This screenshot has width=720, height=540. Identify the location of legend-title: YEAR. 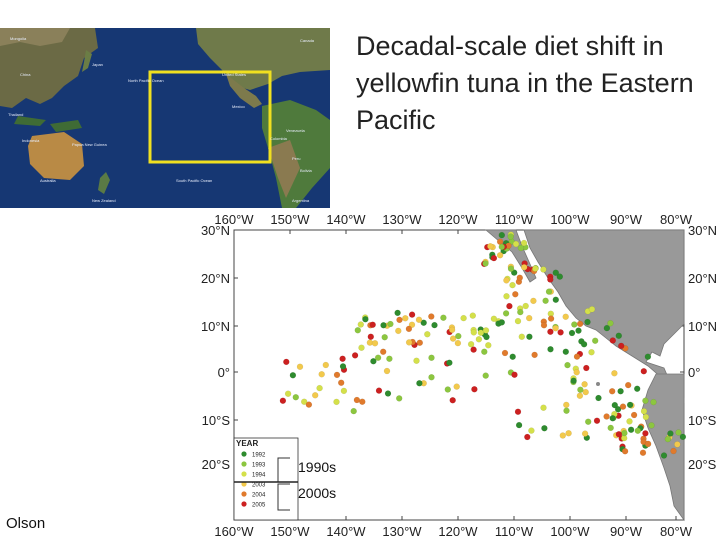
(247, 443).